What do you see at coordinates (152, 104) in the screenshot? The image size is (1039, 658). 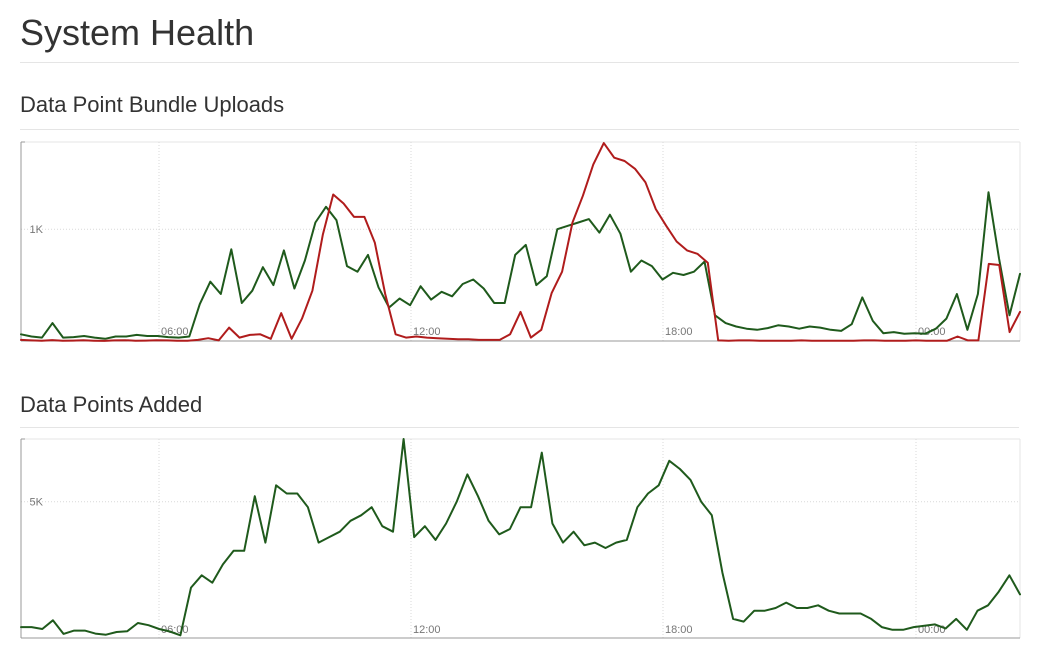 I see `section-title-bundle-uploads: Data Point Bundle Uploads` at bounding box center [152, 104].